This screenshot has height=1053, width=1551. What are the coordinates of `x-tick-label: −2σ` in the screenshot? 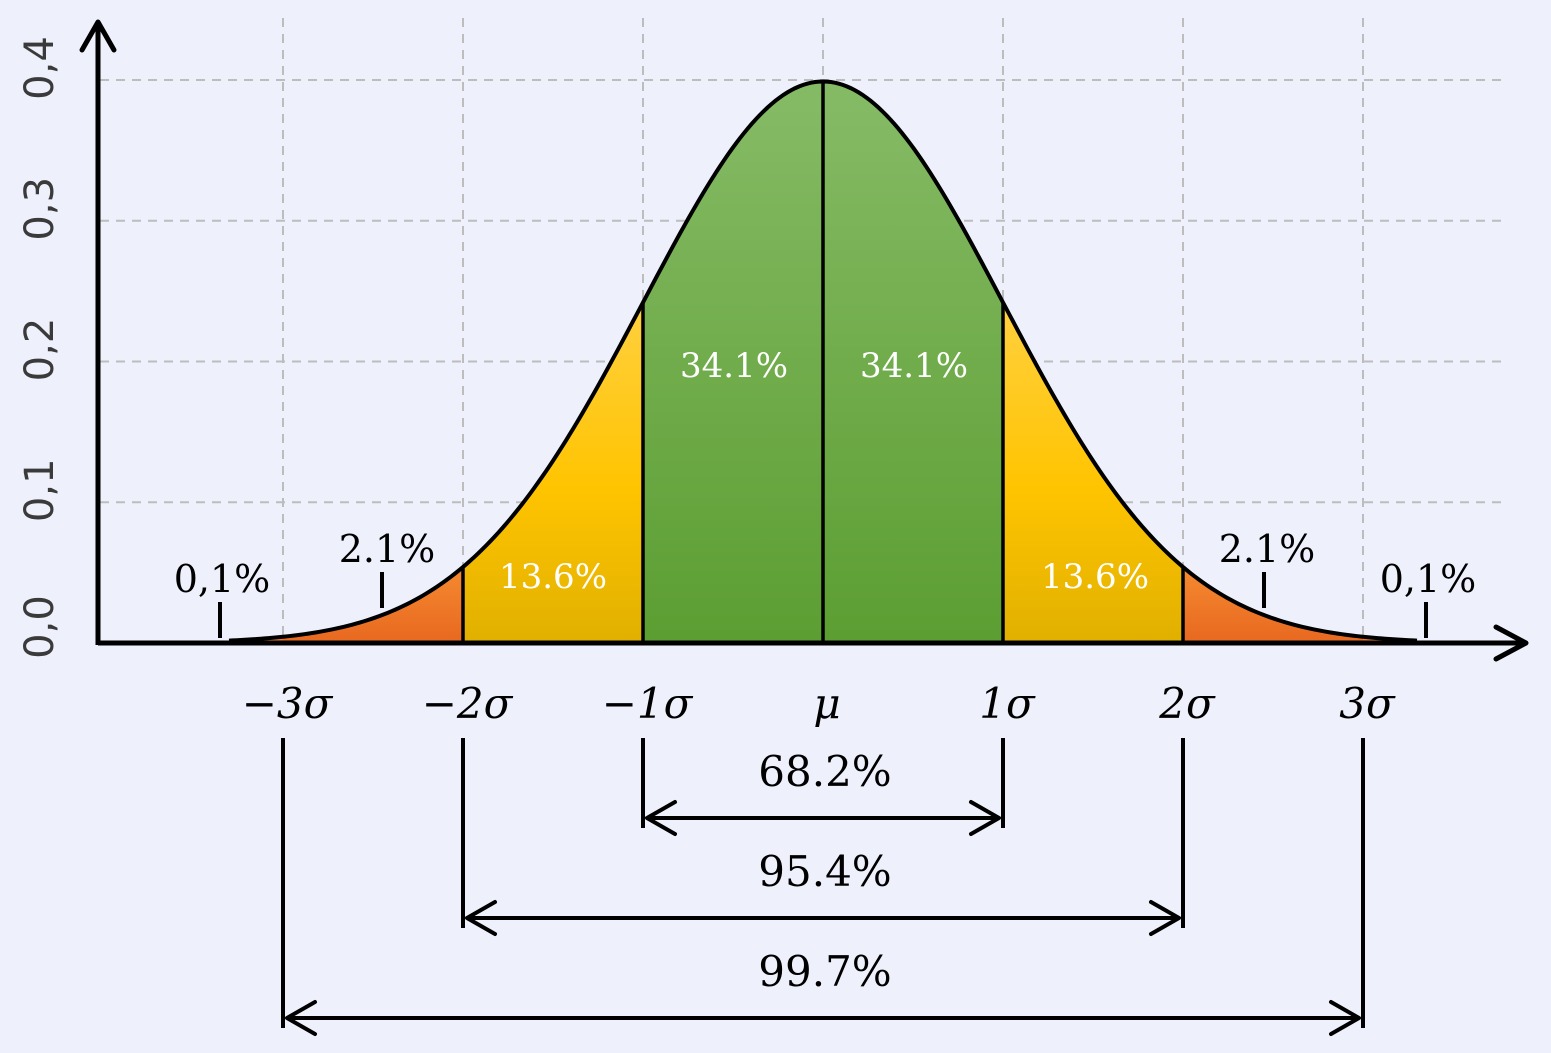 It's located at (468, 703).